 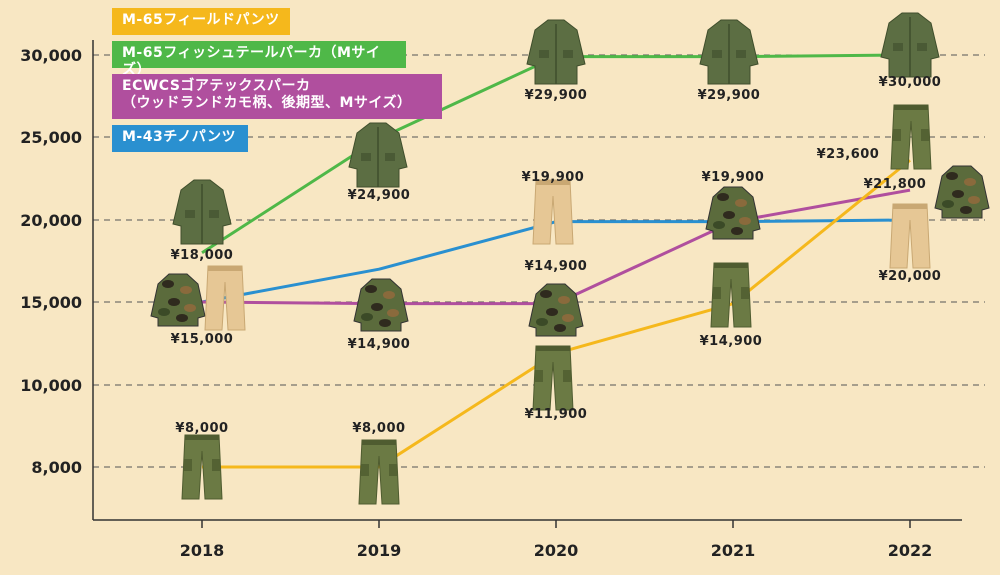 I want to click on price-label: ¥15,000, so click(x=202, y=339).